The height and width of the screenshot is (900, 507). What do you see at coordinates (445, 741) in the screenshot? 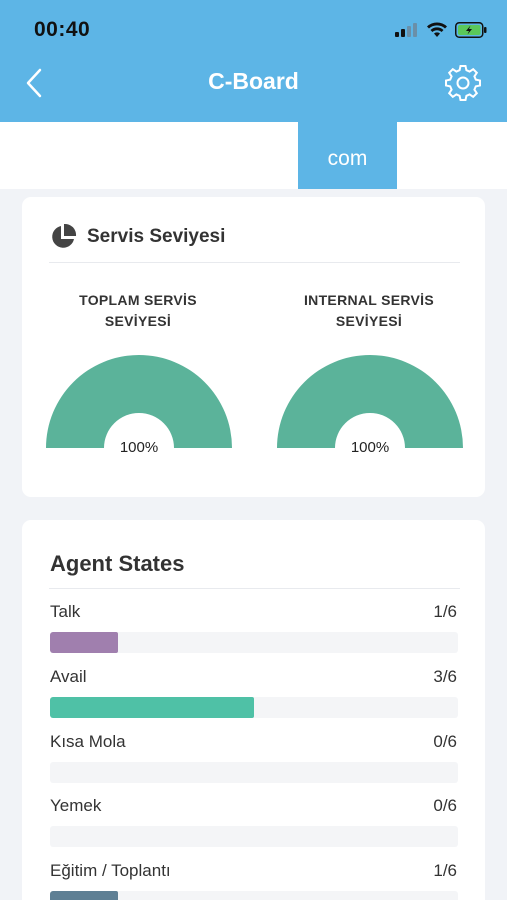
I see `state-count-short-break: 0/6` at bounding box center [445, 741].